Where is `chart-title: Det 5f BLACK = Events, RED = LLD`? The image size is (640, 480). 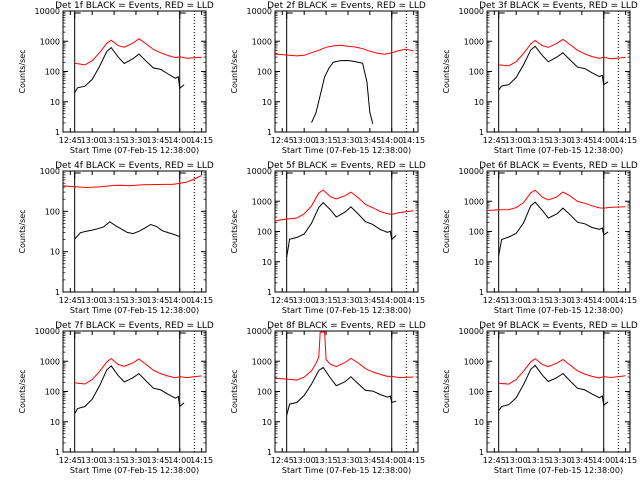
chart-title: Det 5f BLACK = Events, RED = LLD is located at coordinates (346, 166).